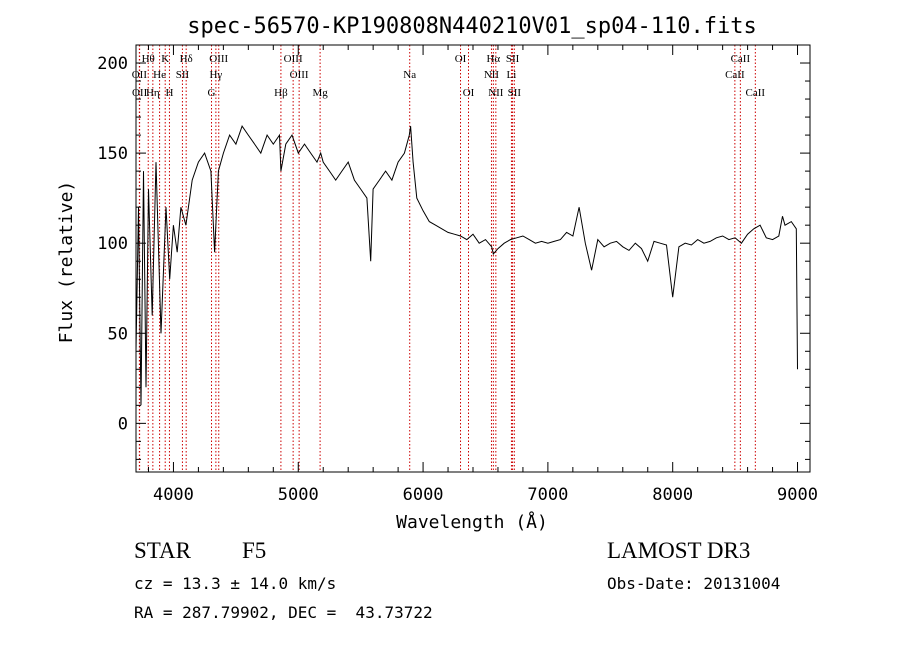  Describe the element at coordinates (672, 495) in the screenshot. I see `x-tick-label: 8000` at that location.